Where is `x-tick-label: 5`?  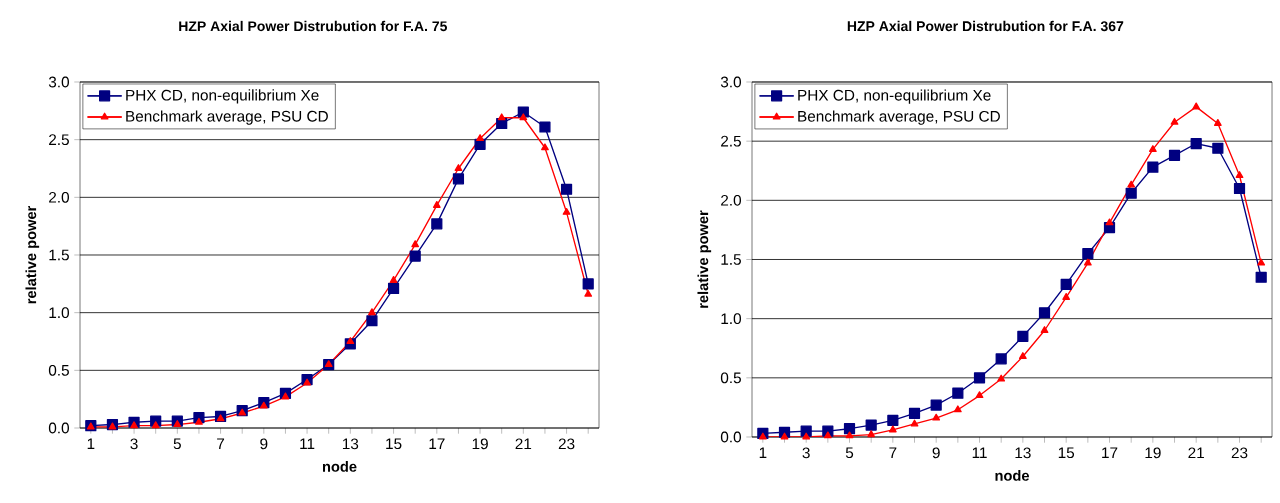 x-tick-label: 5 is located at coordinates (849, 453).